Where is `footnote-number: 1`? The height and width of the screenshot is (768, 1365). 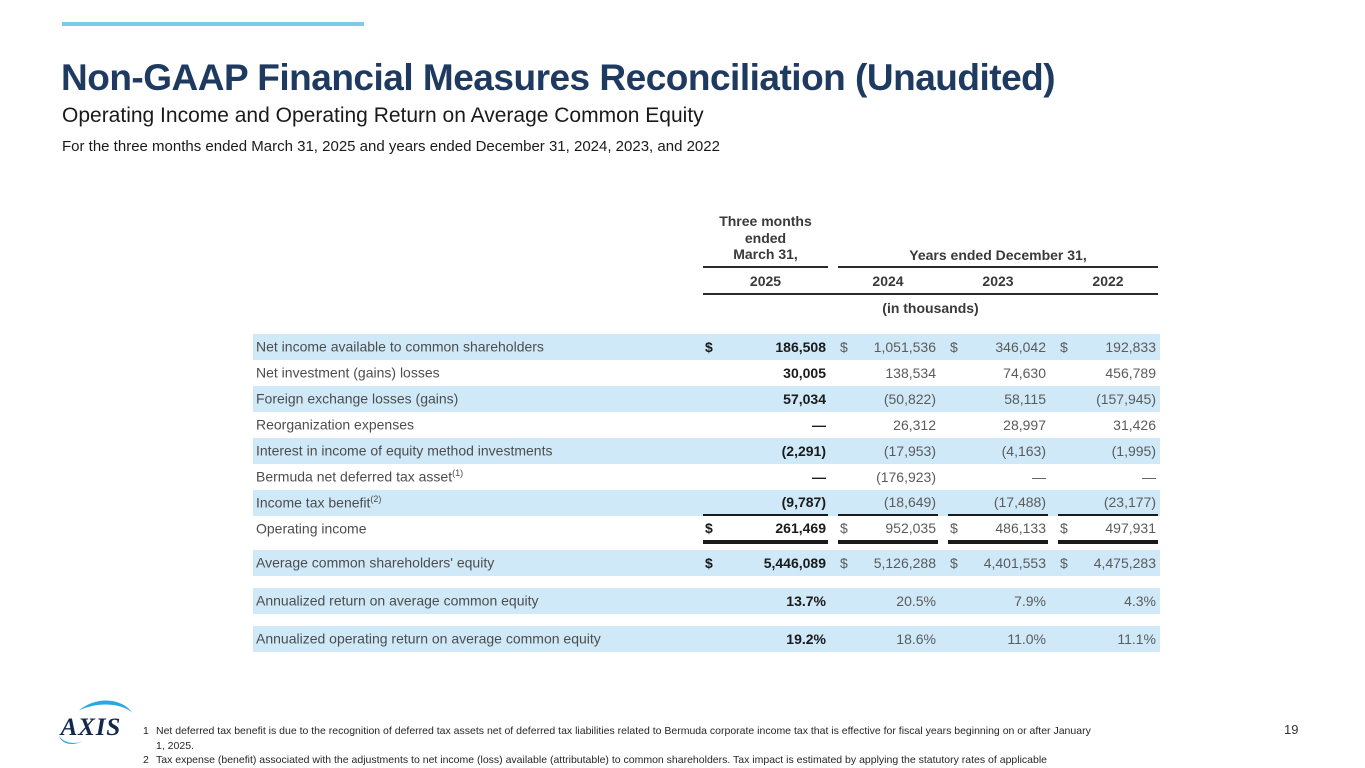 footnote-number: 1 is located at coordinates (146, 731).